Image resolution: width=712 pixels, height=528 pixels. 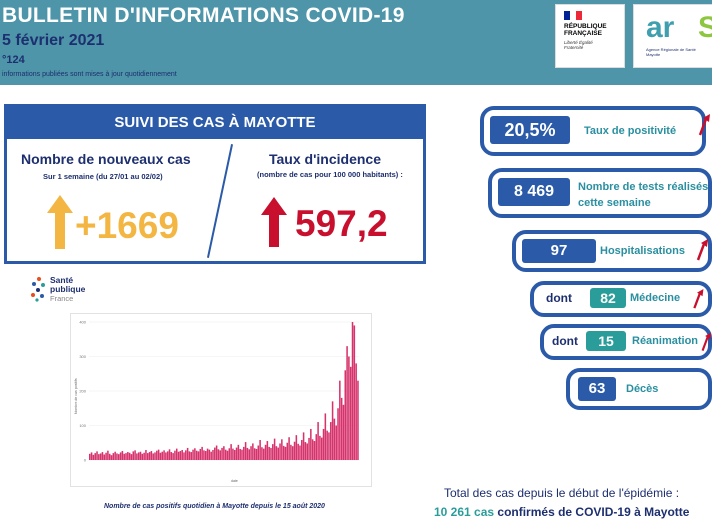 What do you see at coordinates (234, 481) in the screenshot?
I see `x-axis-label: date` at bounding box center [234, 481].